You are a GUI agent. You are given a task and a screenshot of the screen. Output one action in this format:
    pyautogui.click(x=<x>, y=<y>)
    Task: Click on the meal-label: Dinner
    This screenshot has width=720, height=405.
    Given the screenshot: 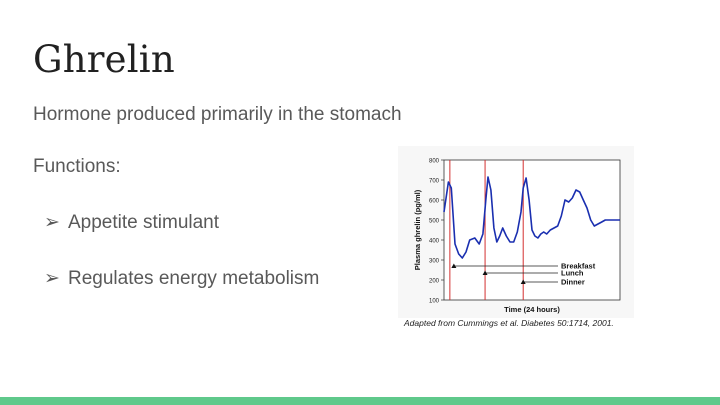 What is the action you would take?
    pyautogui.click(x=573, y=282)
    